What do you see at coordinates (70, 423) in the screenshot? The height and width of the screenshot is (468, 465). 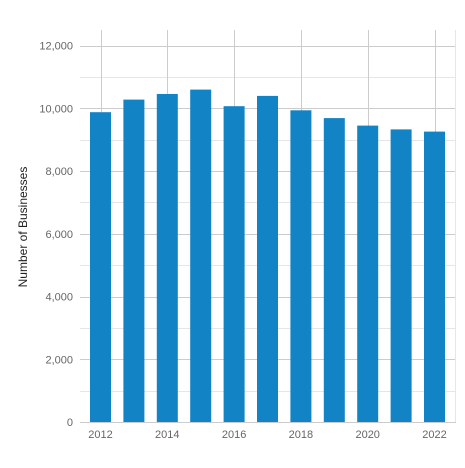 I see `y-tick-label: 0` at bounding box center [70, 423].